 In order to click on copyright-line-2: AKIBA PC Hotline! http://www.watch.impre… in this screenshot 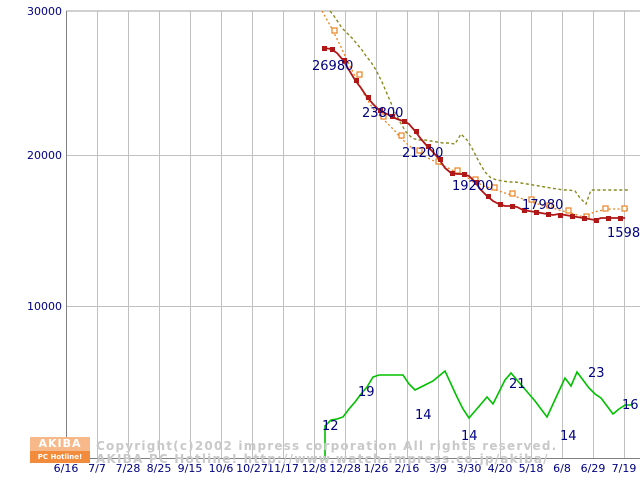, I will do `click(322, 459)`.